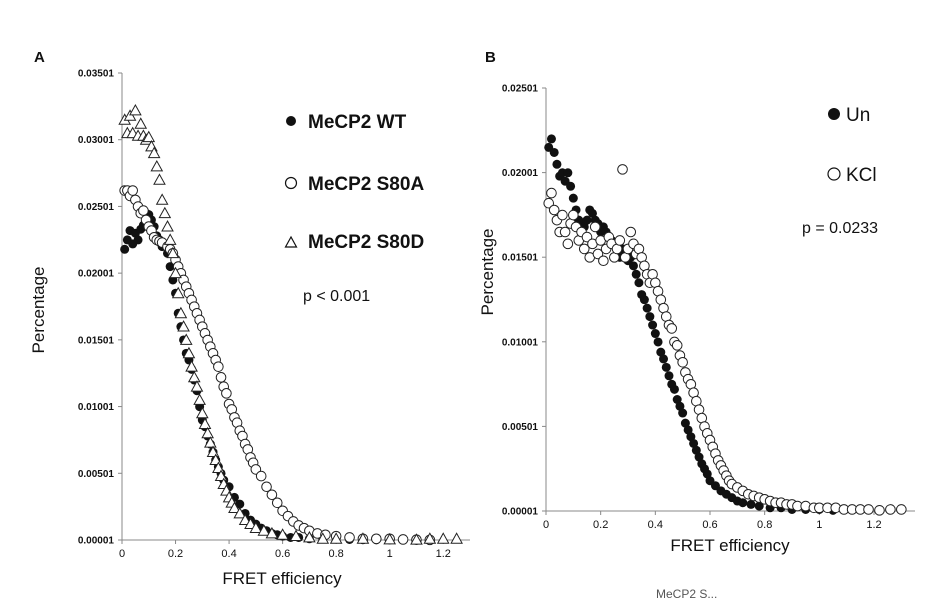 The image size is (946, 601). Describe the element at coordinates (38, 310) in the screenshot. I see `panel-a-y-label: Percentage` at that location.